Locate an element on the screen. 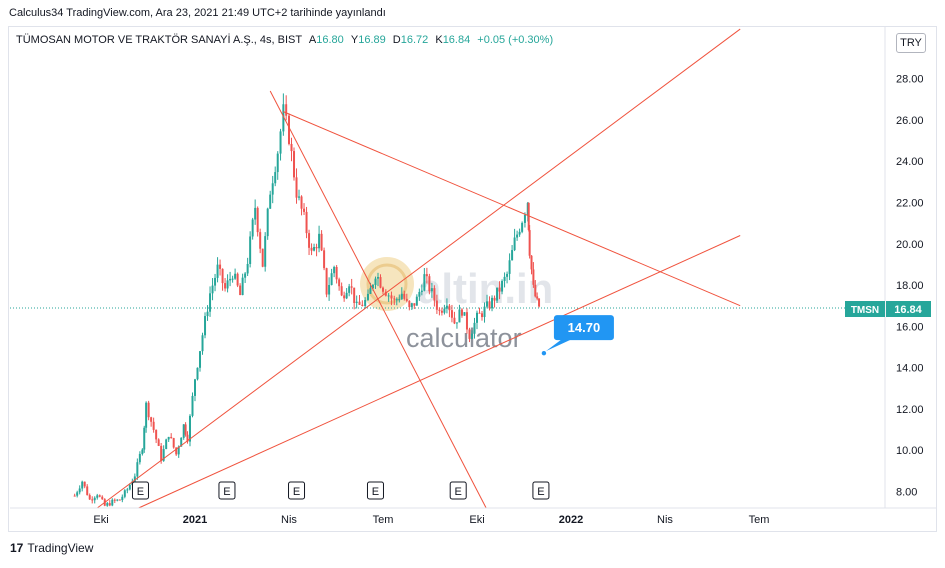 The height and width of the screenshot is (568, 945). footer: 17 TradingView is located at coordinates (51, 548).